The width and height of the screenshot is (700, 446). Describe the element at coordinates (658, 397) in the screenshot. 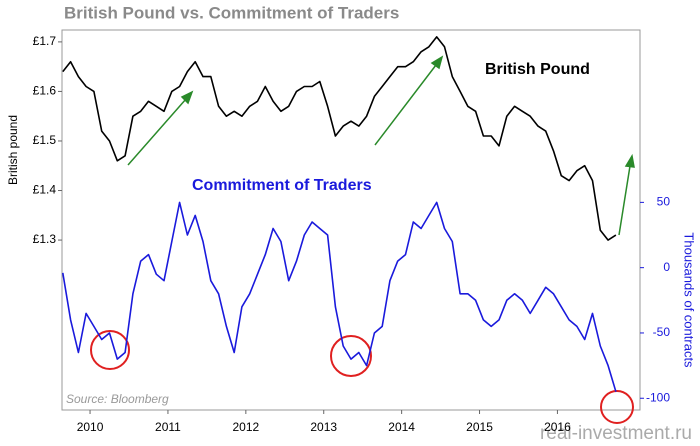

I see `y2-tick-label: -100` at that location.